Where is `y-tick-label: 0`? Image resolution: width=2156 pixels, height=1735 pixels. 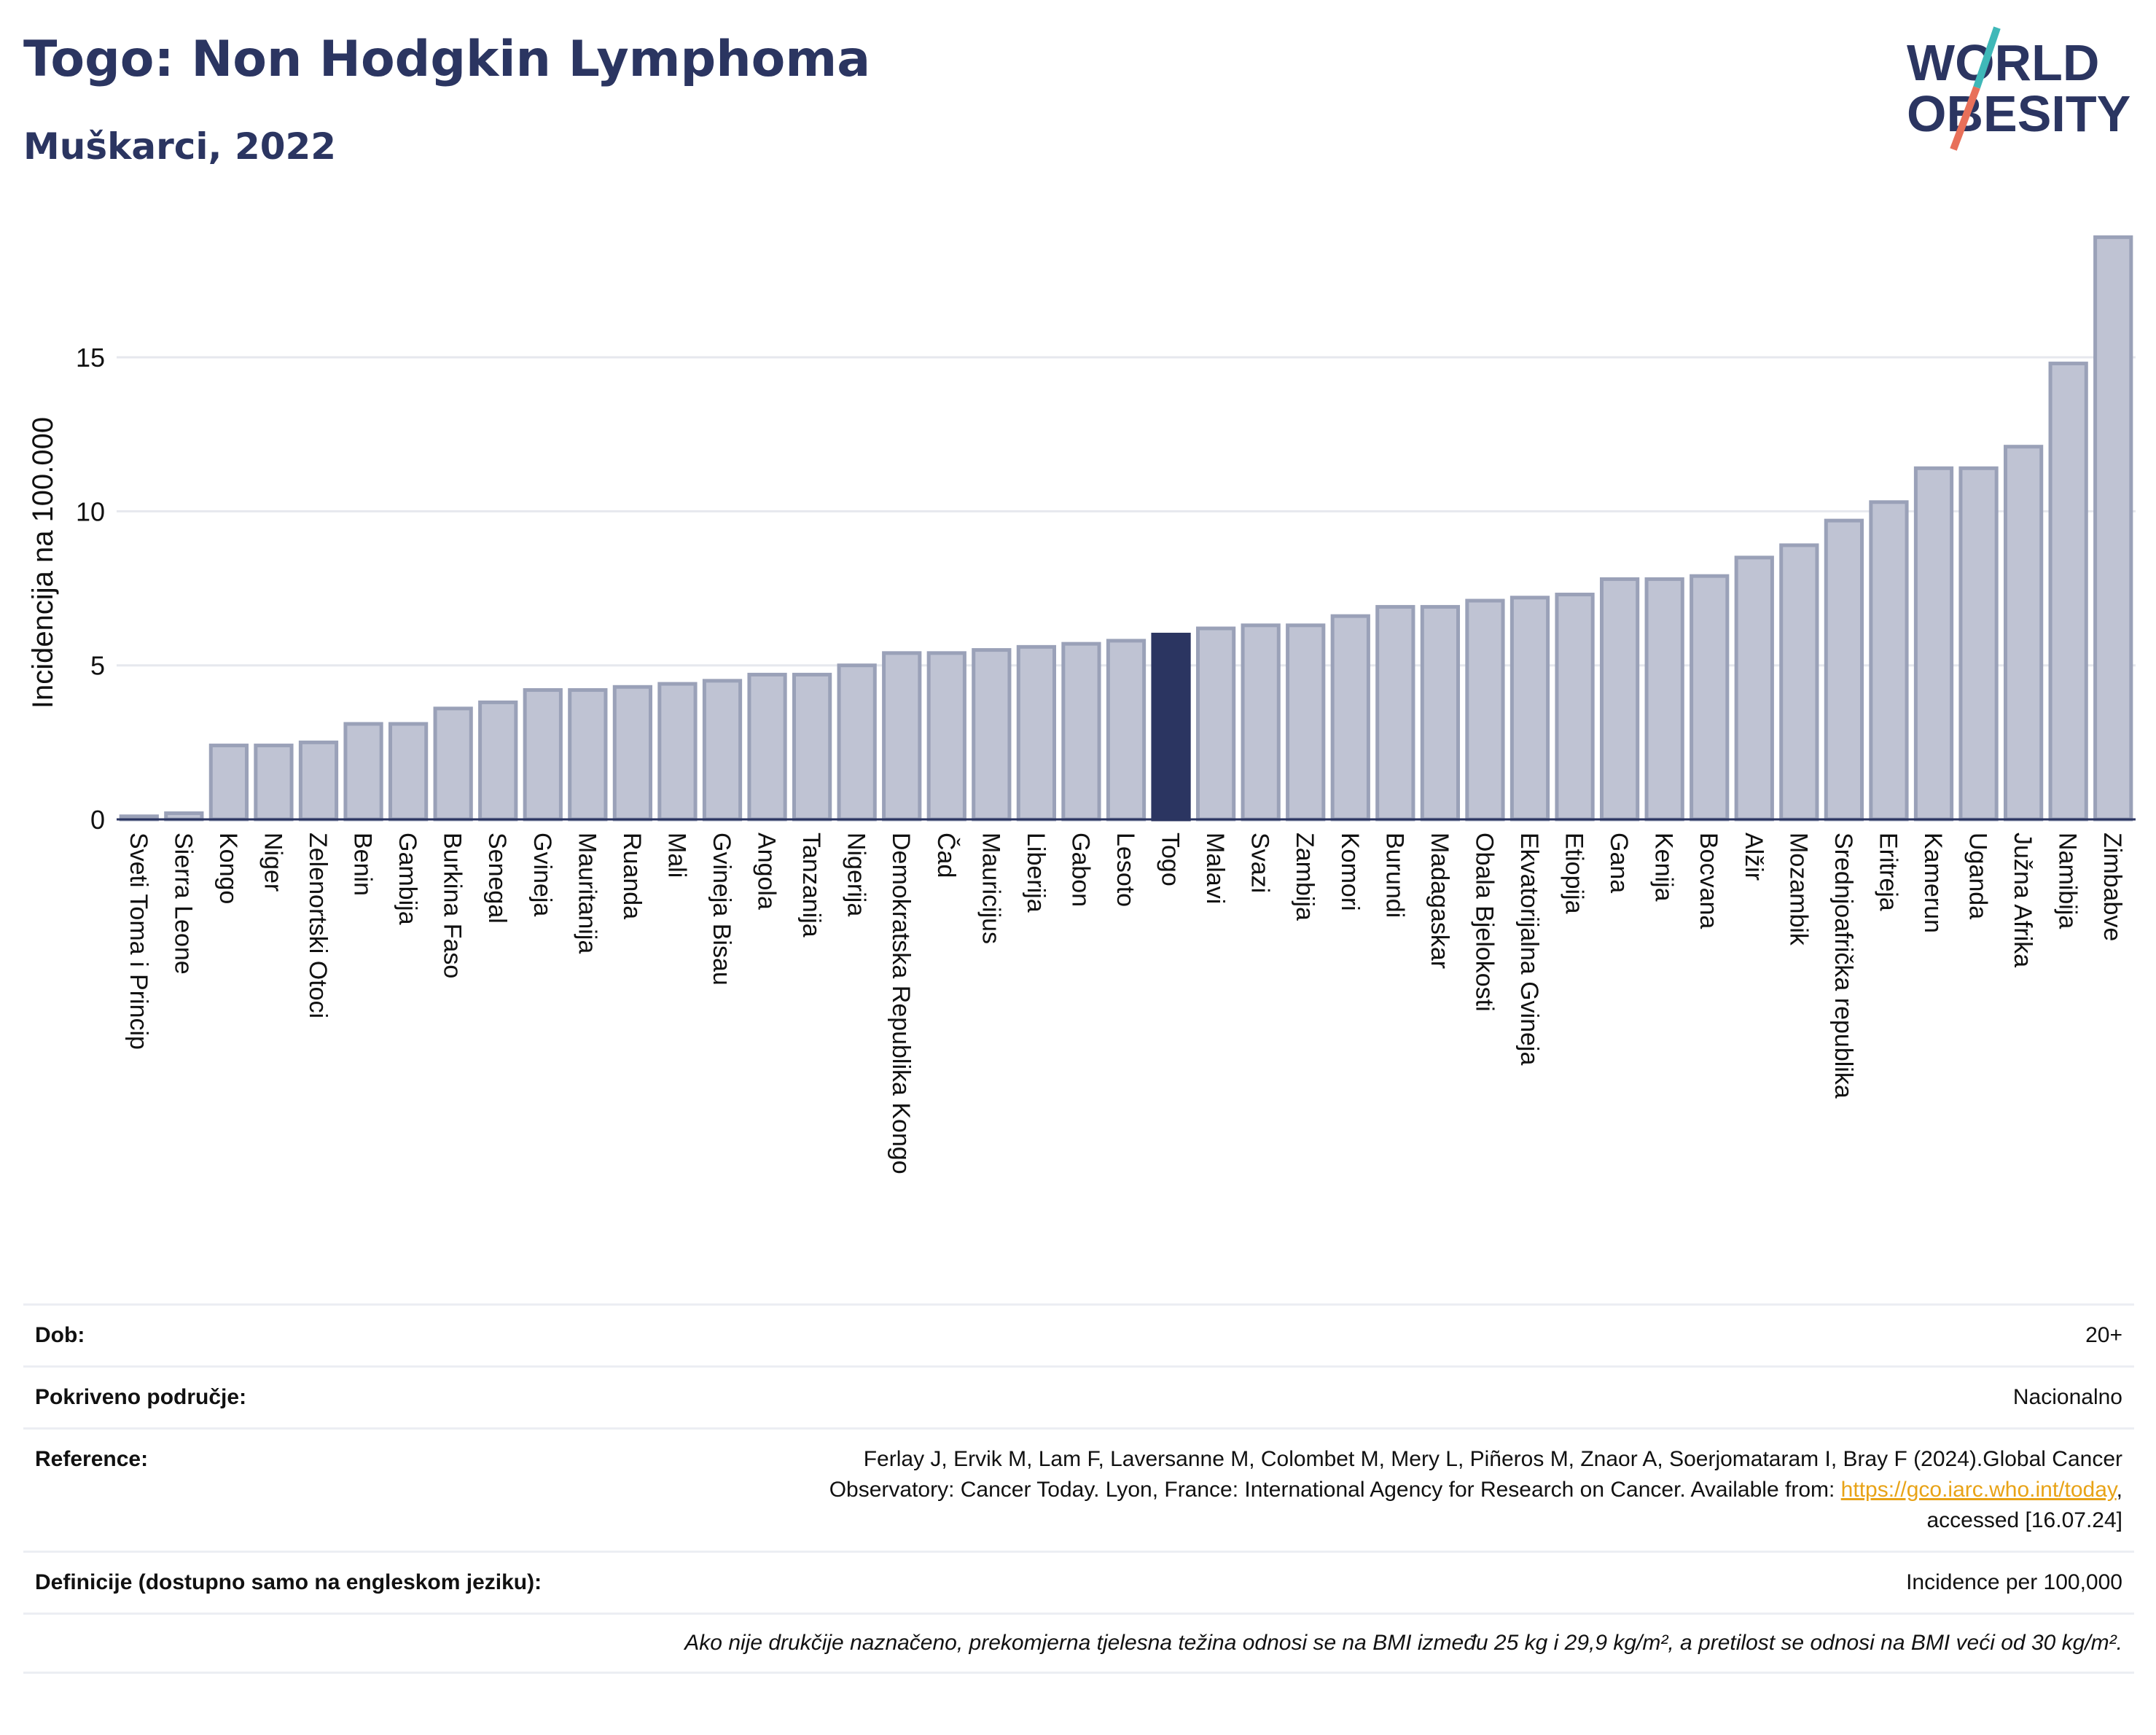 y-tick-label: 0 is located at coordinates (98, 820).